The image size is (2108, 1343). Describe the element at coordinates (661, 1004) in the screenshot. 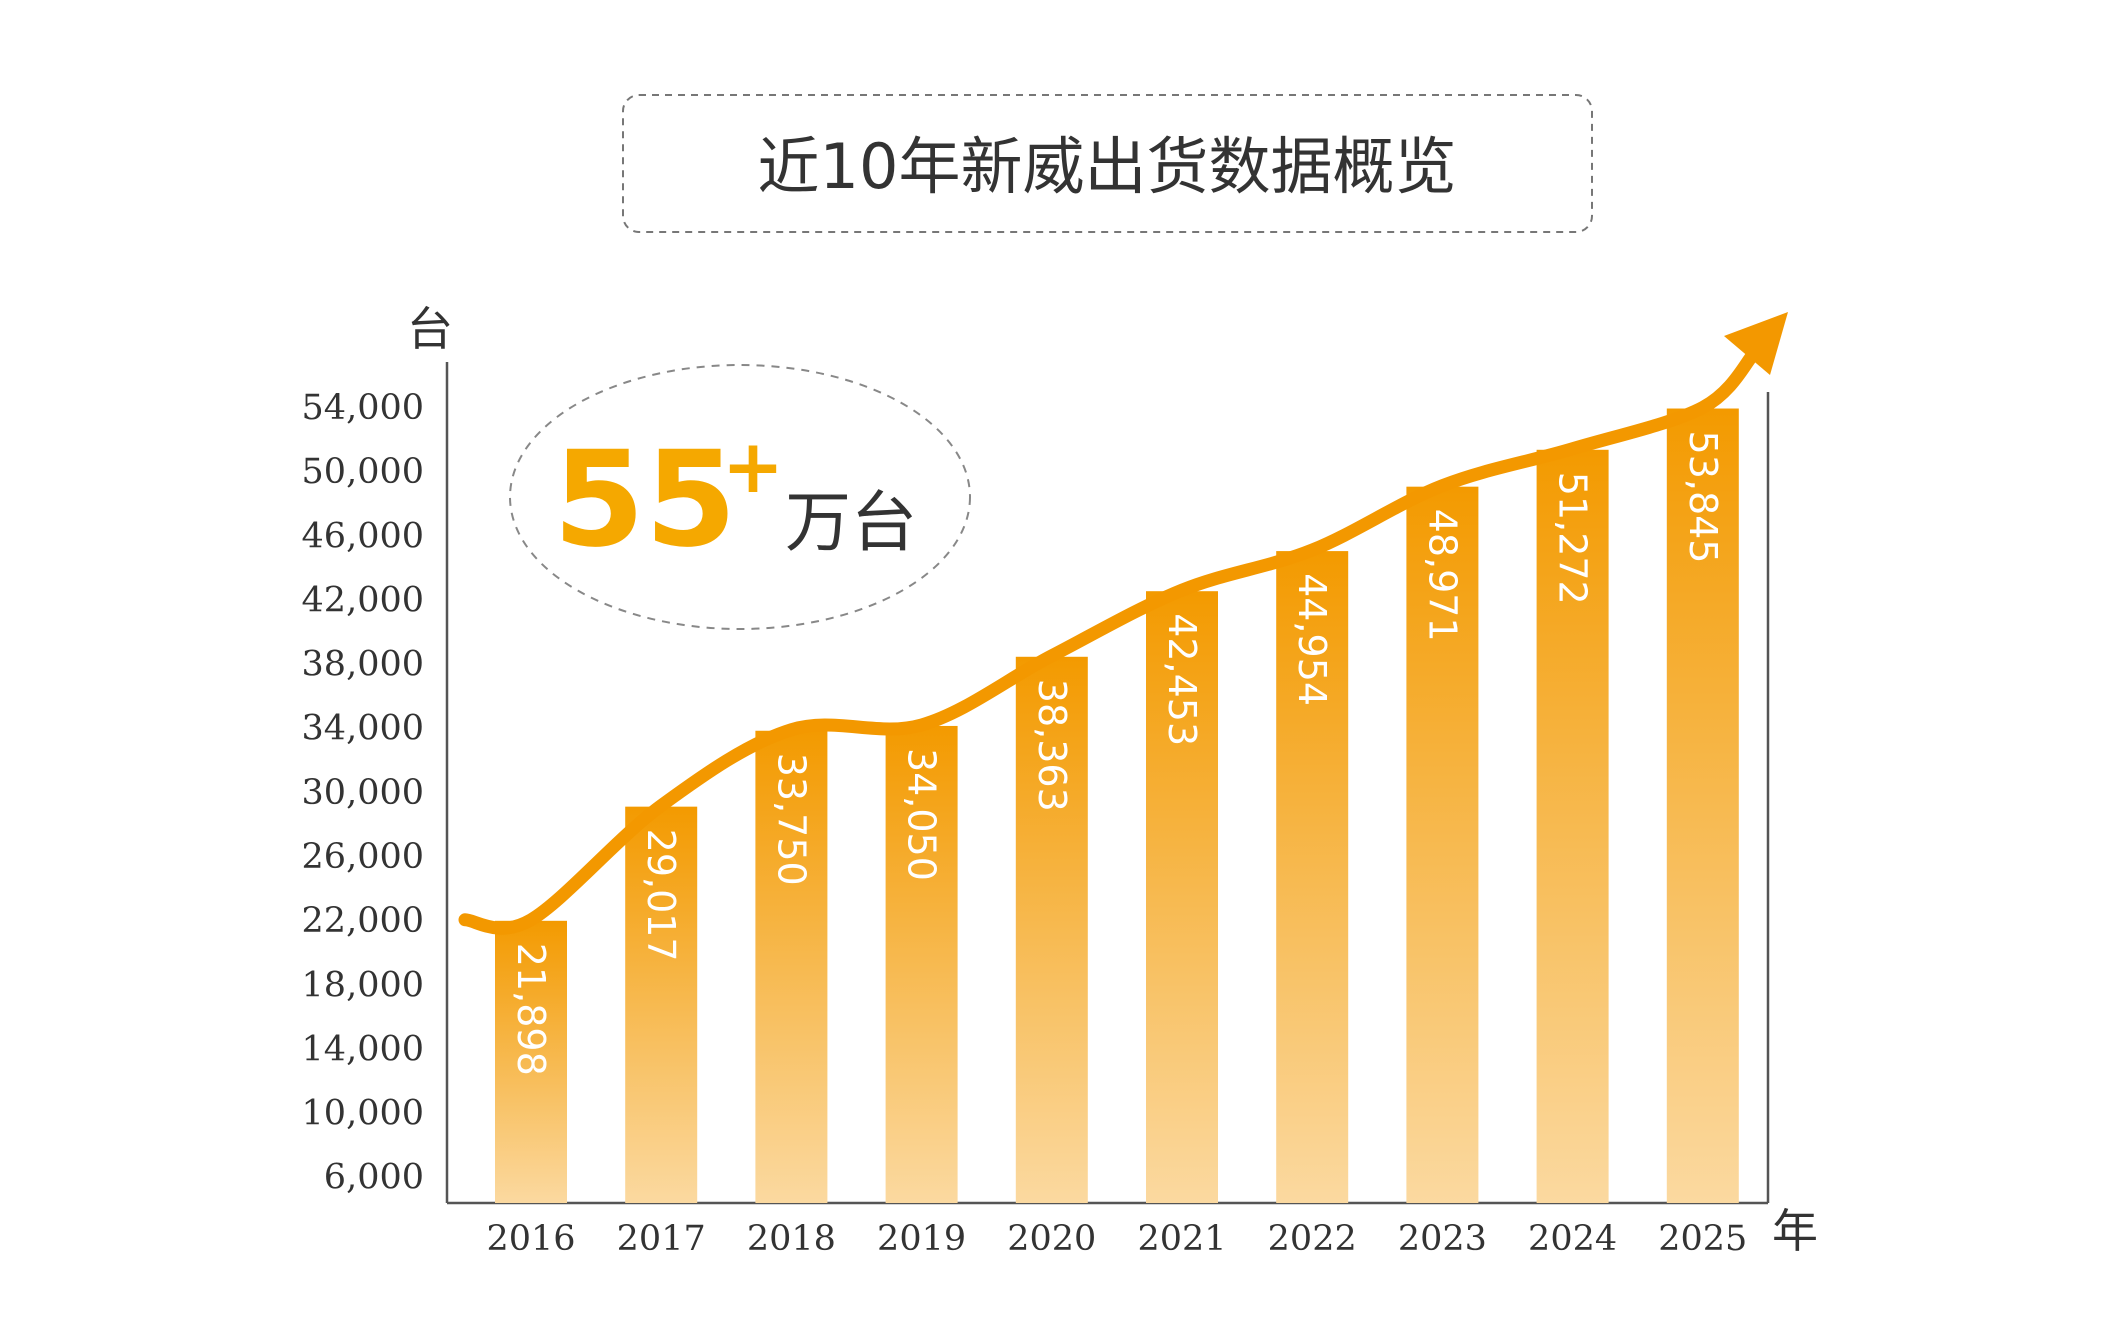

I see `bar-2017` at that location.